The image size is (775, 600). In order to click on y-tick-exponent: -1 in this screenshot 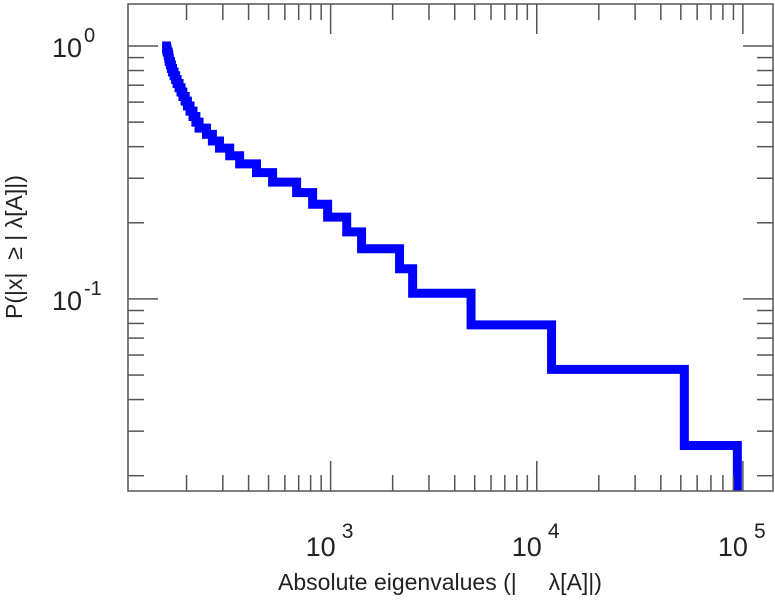, I will do `click(93, 289)`.